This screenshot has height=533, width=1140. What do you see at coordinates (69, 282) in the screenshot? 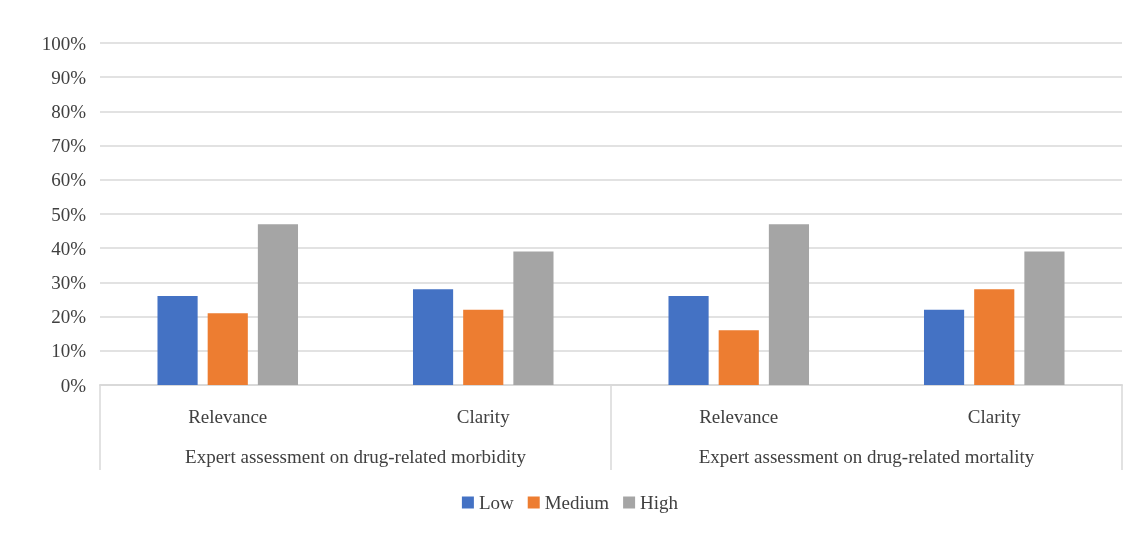
I see `y-tick-label: 30%` at bounding box center [69, 282].